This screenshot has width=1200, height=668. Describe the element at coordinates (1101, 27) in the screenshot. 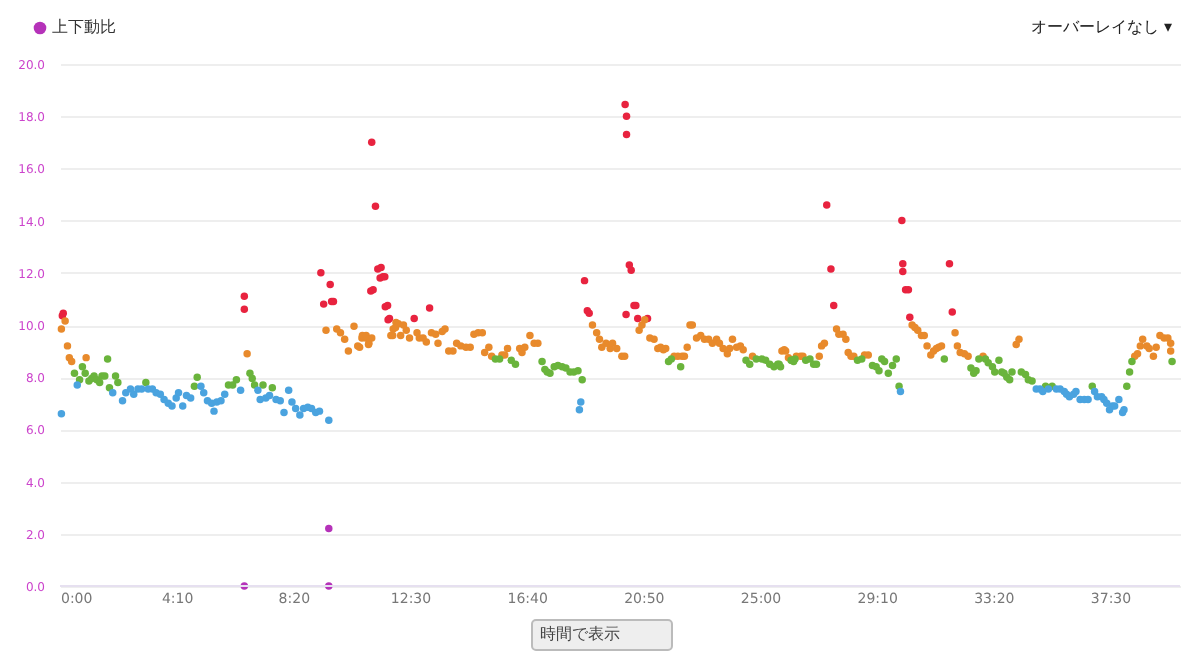

I see `text: オーバーレイなし ▾` at that location.